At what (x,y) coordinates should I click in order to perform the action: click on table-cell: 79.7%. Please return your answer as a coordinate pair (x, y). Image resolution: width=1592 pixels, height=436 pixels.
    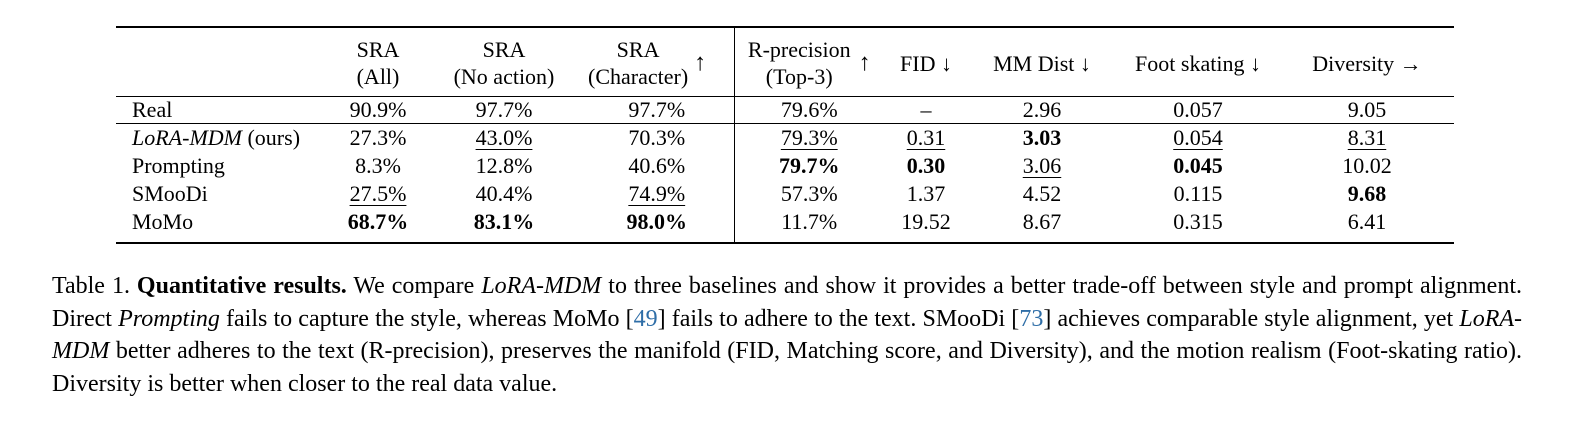
    Looking at the image, I should click on (809, 165).